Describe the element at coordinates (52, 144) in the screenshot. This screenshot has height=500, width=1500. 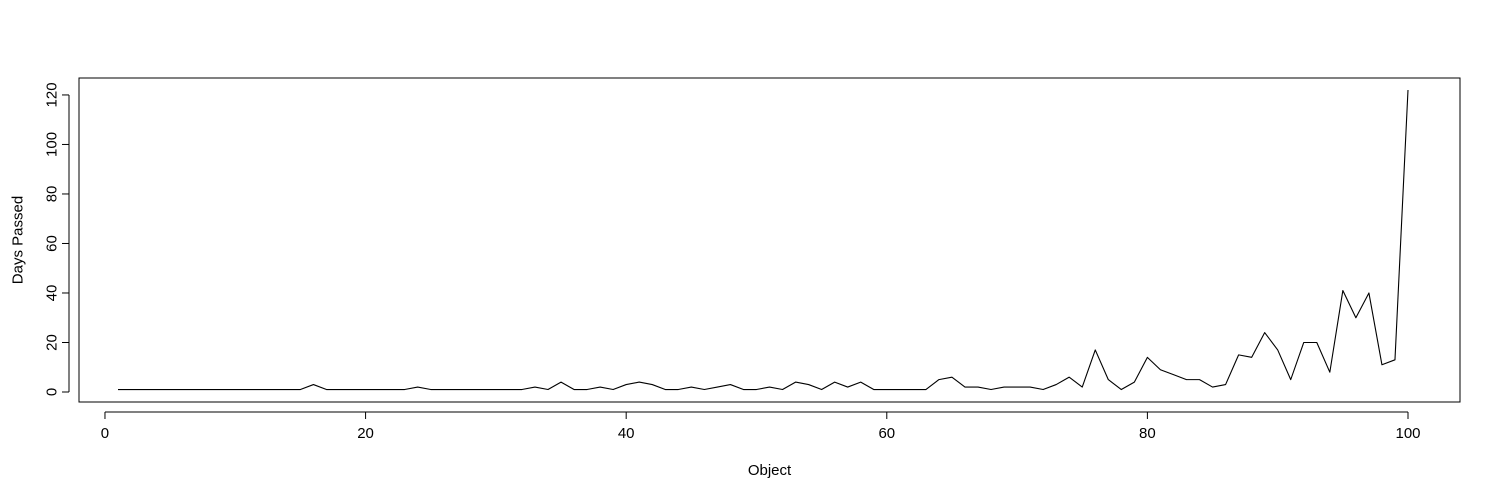
I see `y-tick-label-5: 100` at that location.